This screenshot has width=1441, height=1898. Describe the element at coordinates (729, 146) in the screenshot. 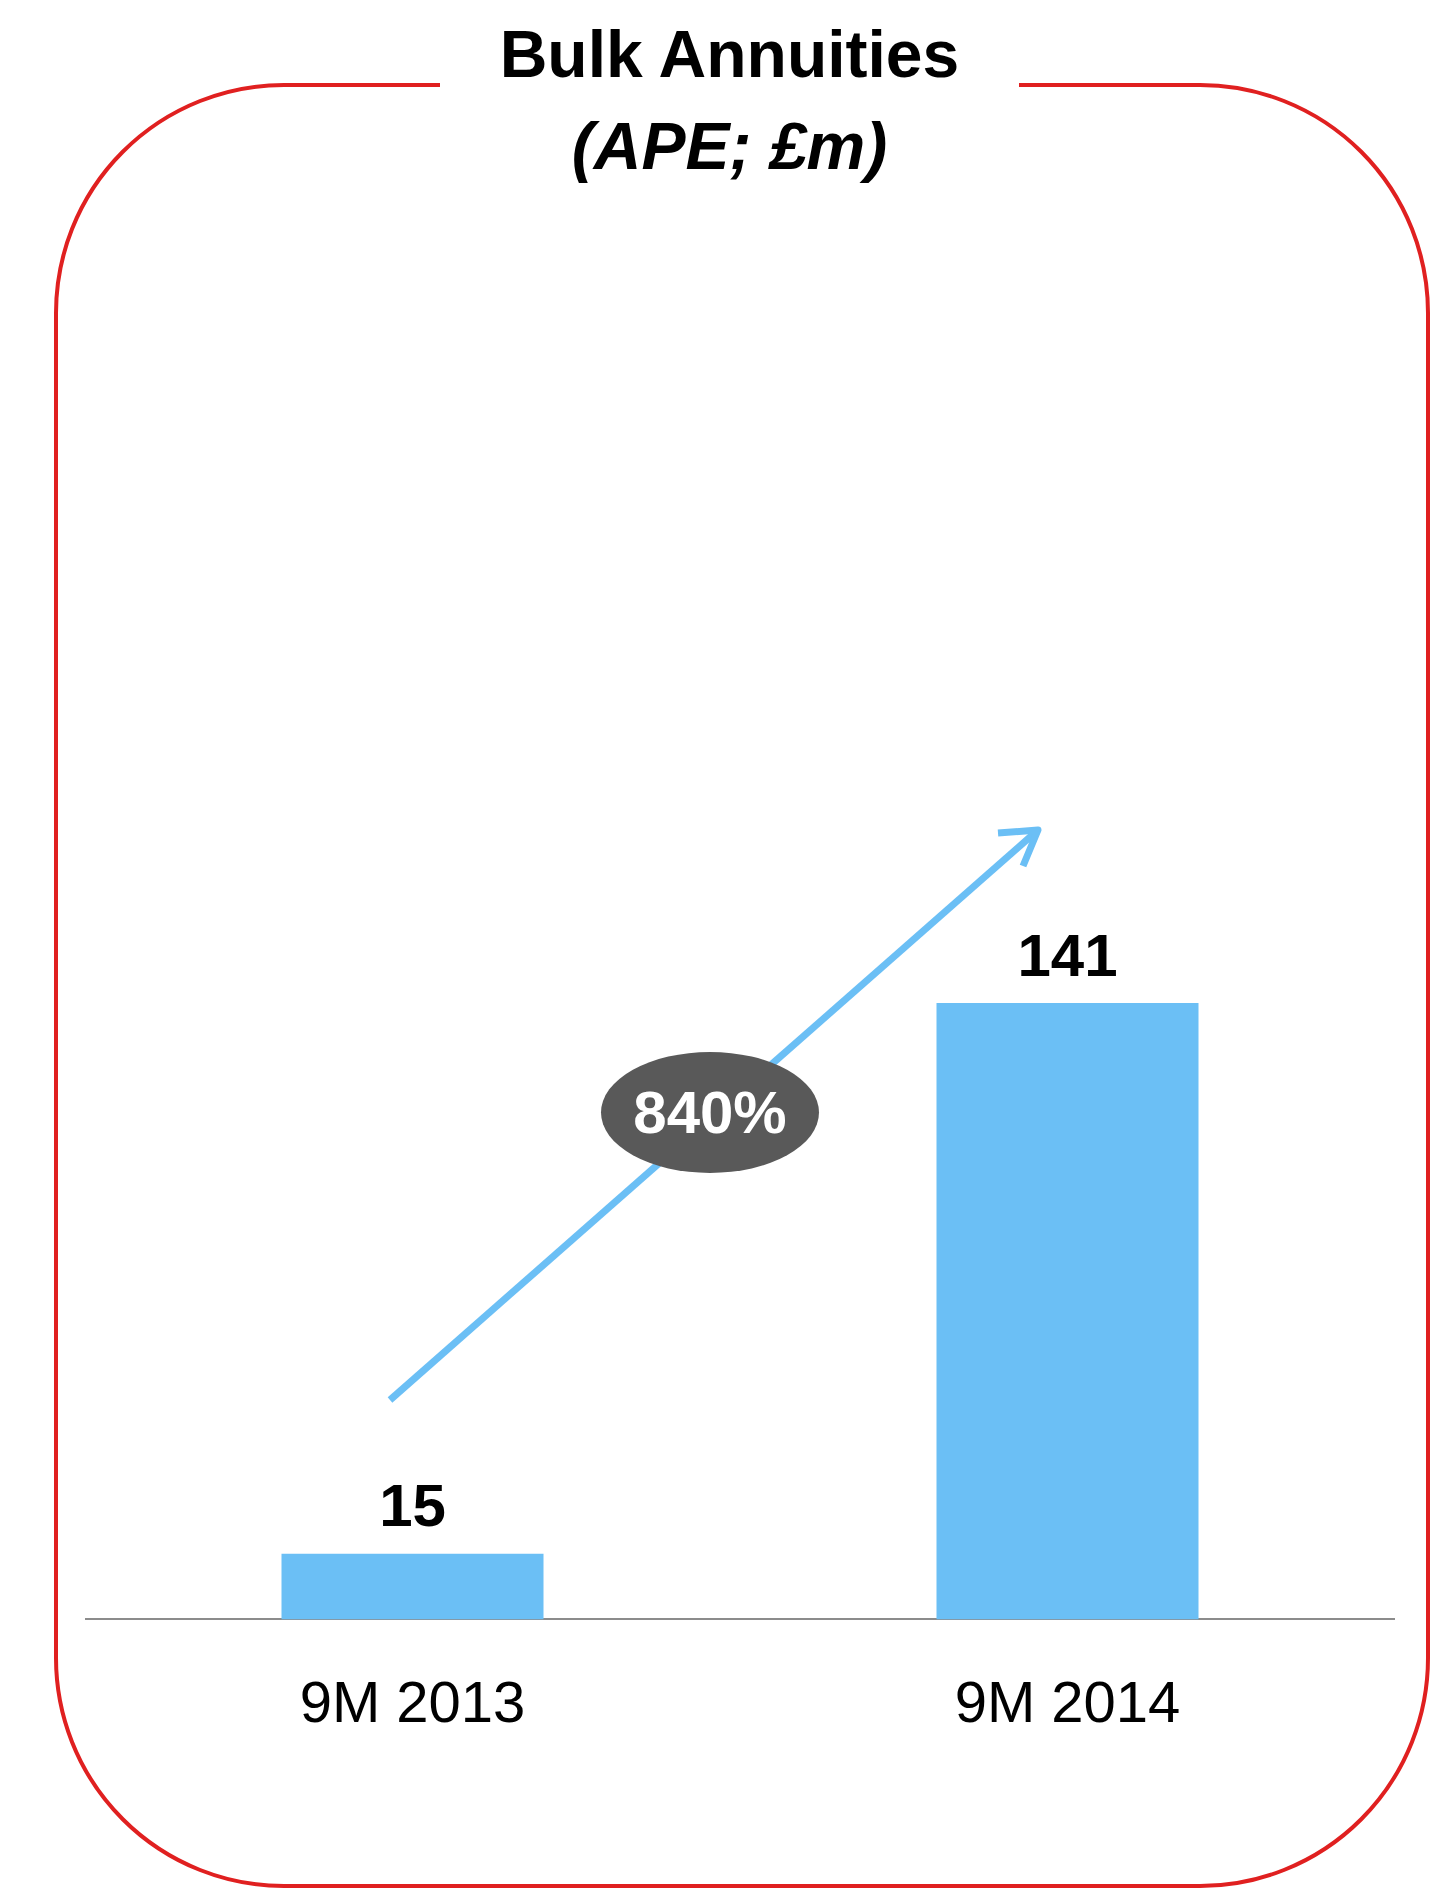

I see `chart-subtitle: (APE; £m)` at that location.